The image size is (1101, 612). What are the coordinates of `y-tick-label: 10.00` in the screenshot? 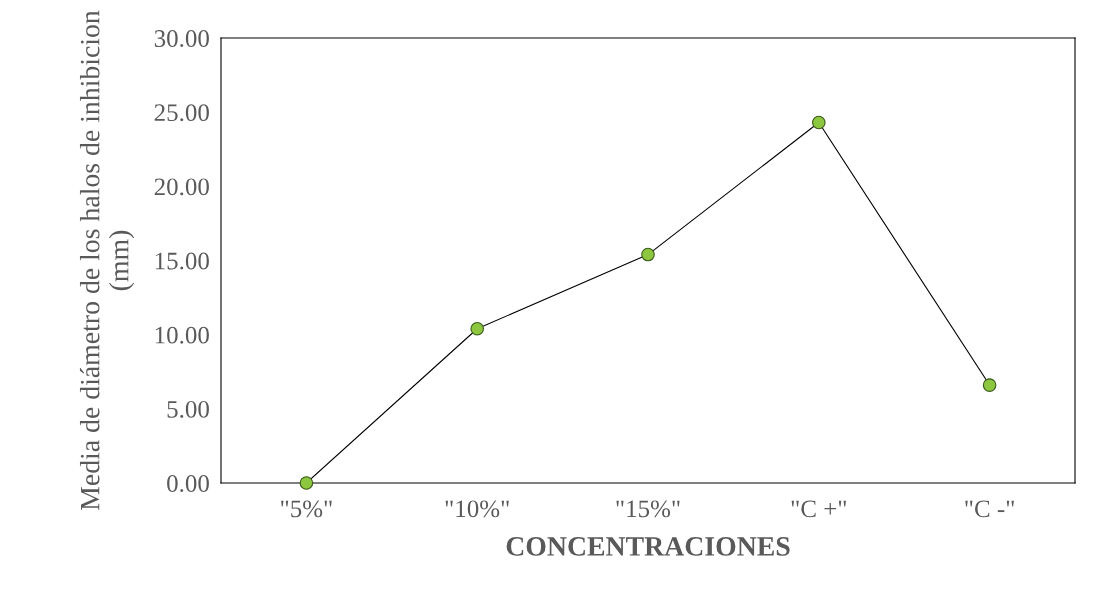 It's located at (182, 335).